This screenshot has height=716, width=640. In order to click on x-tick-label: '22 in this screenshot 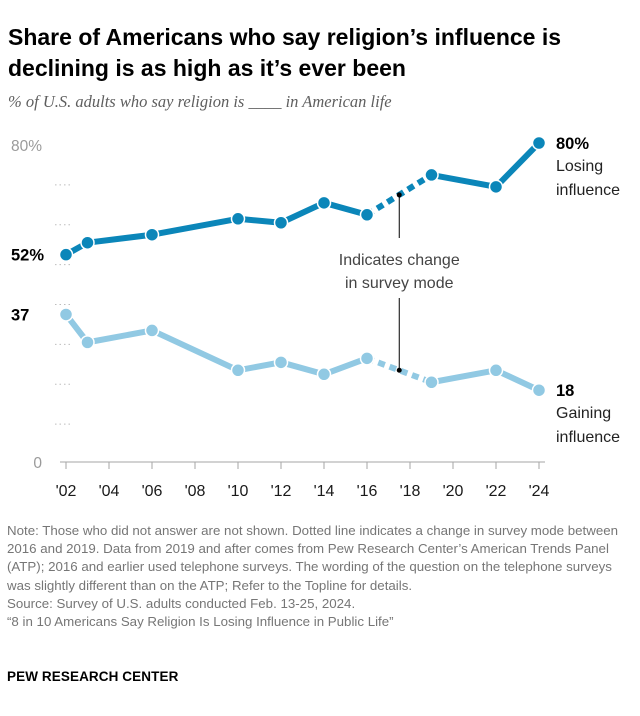, I will do `click(496, 491)`.